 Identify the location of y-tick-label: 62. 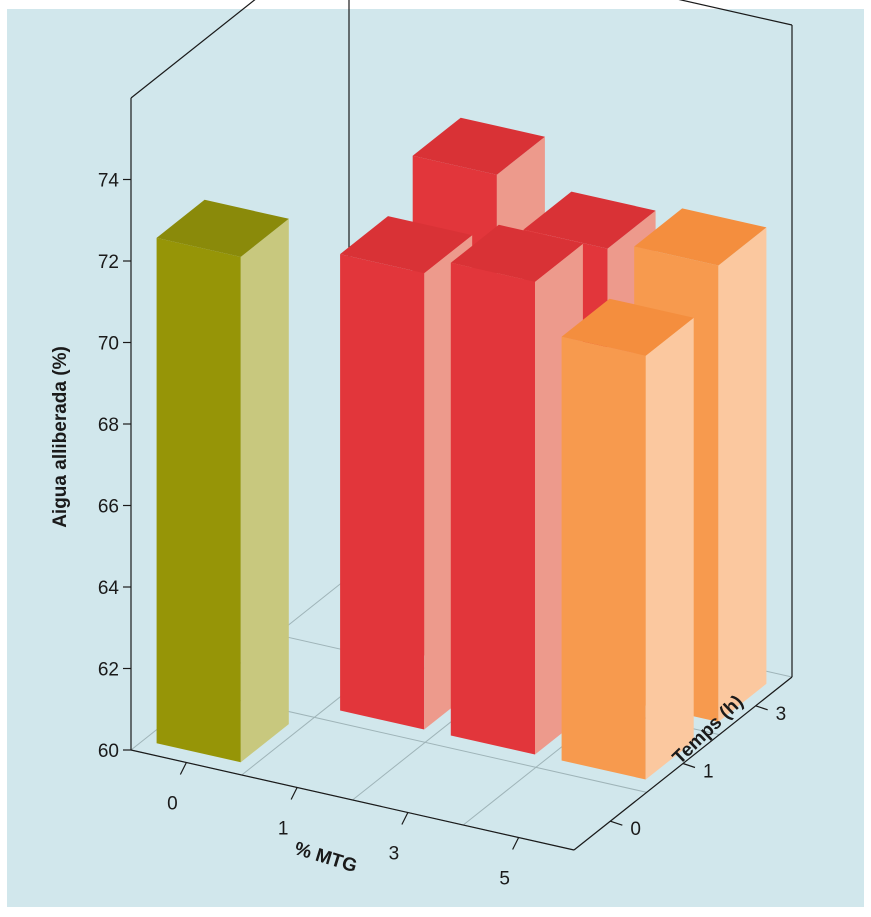
(108, 670).